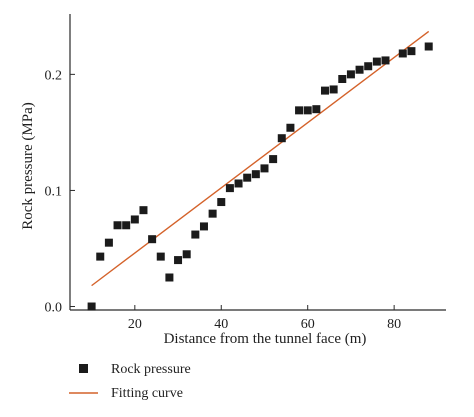 The height and width of the screenshot is (417, 474). What do you see at coordinates (151, 369) in the screenshot?
I see `legend-label-rock-pressure: Rock pressure` at bounding box center [151, 369].